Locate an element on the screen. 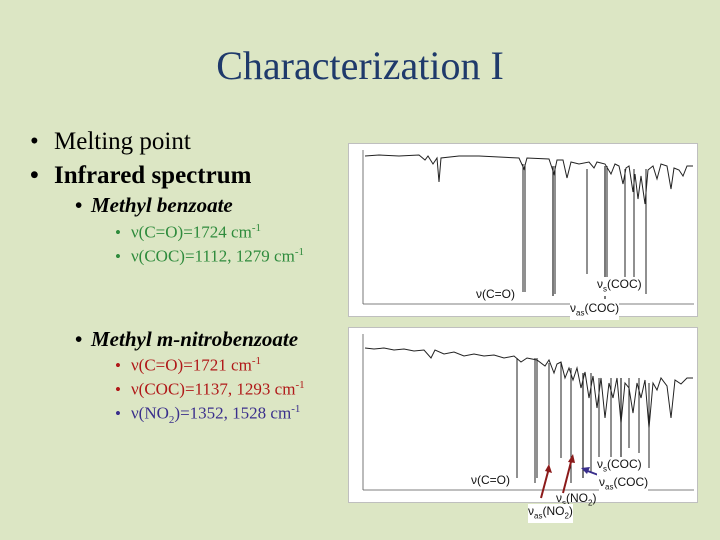 The image size is (720, 540). bullet-text: Infrared spectrum is located at coordinates (153, 175).